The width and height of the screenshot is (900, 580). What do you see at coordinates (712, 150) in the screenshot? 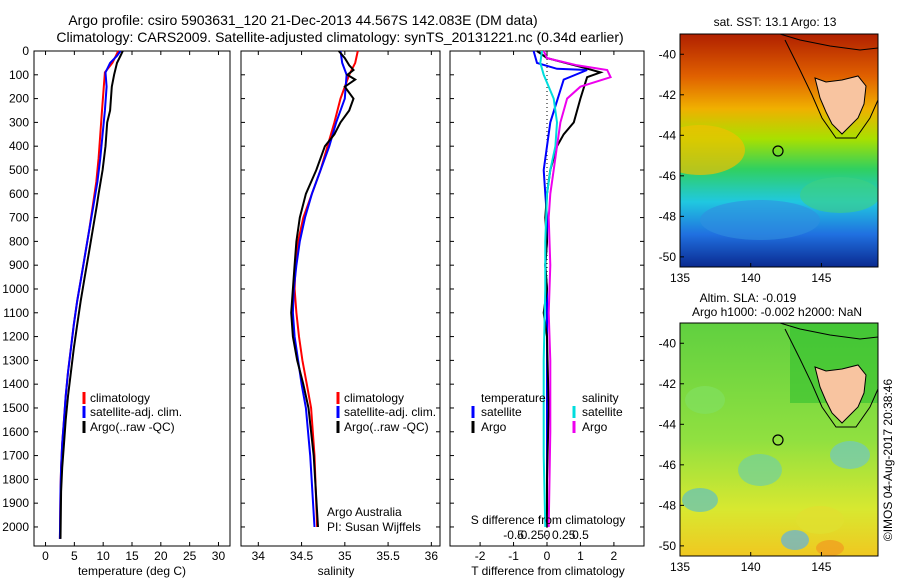
I see `sst-warm-patch` at bounding box center [712, 150].